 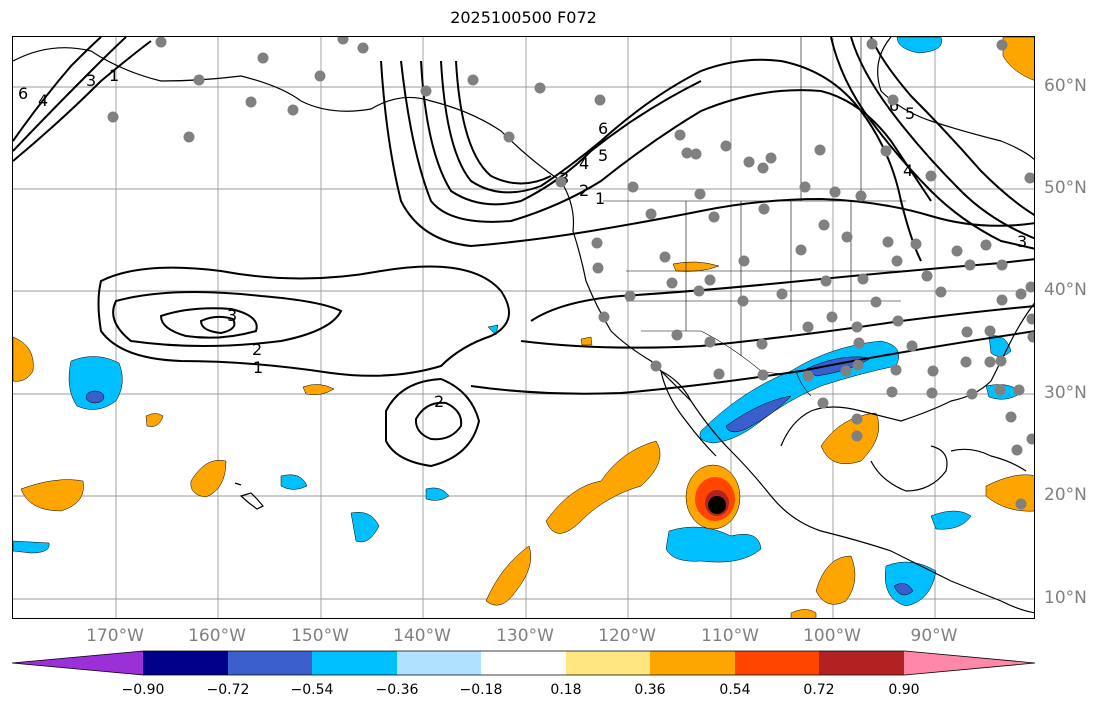 What do you see at coordinates (91, 80) in the screenshot?
I see `contour-label: 3` at bounding box center [91, 80].